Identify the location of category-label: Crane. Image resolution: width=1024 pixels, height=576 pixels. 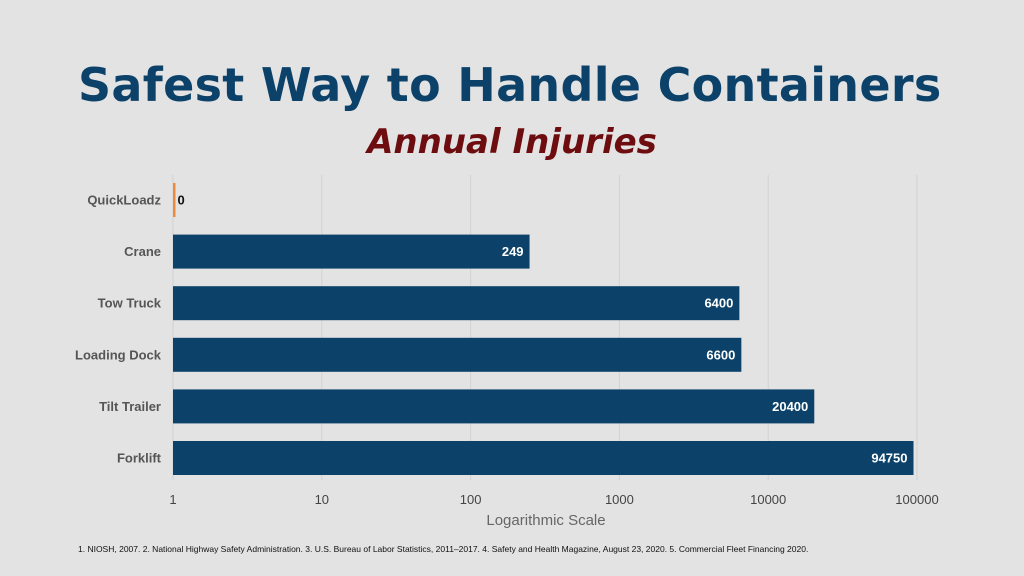
(142, 251).